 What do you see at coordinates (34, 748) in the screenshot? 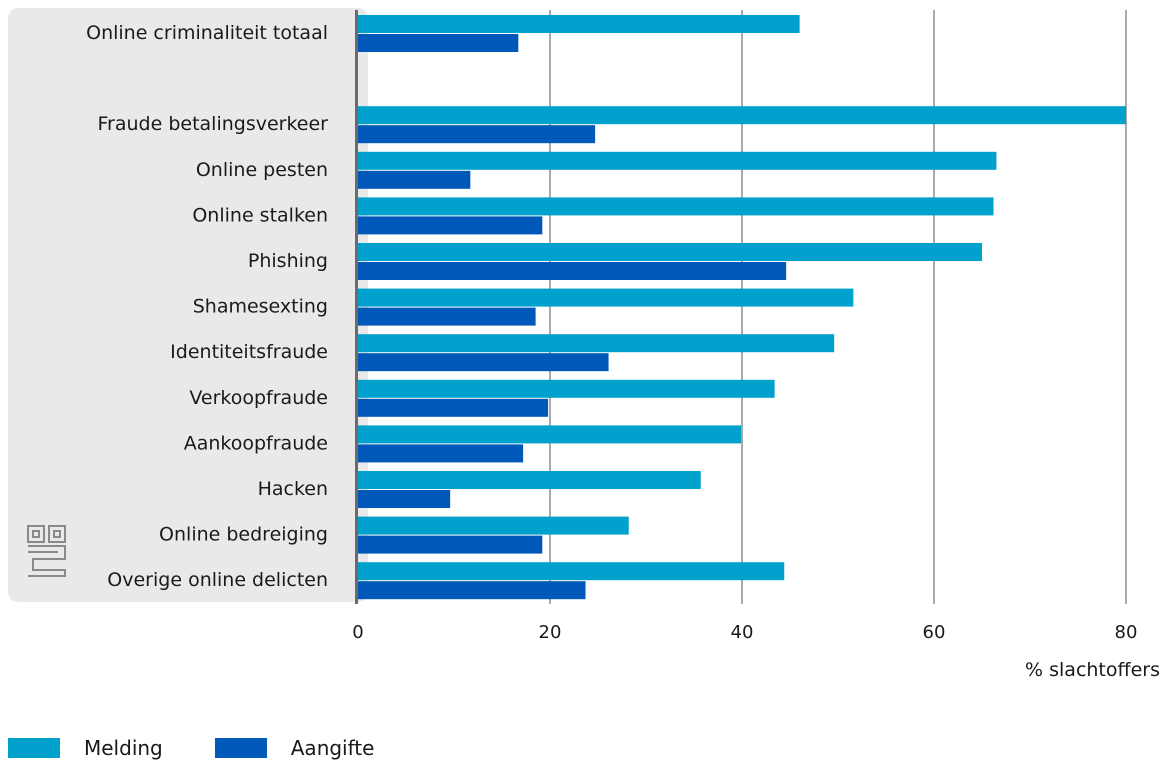
I see `legend-swatch-melding` at bounding box center [34, 748].